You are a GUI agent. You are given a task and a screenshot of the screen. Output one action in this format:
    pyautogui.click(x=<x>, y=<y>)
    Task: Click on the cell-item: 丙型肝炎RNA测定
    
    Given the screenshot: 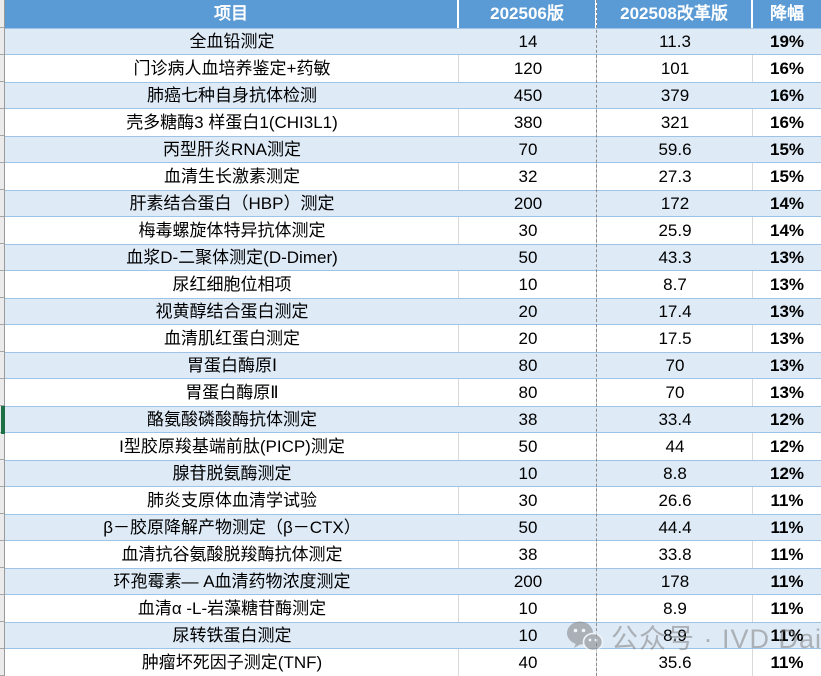 What is the action you would take?
    pyautogui.click(x=232, y=149)
    